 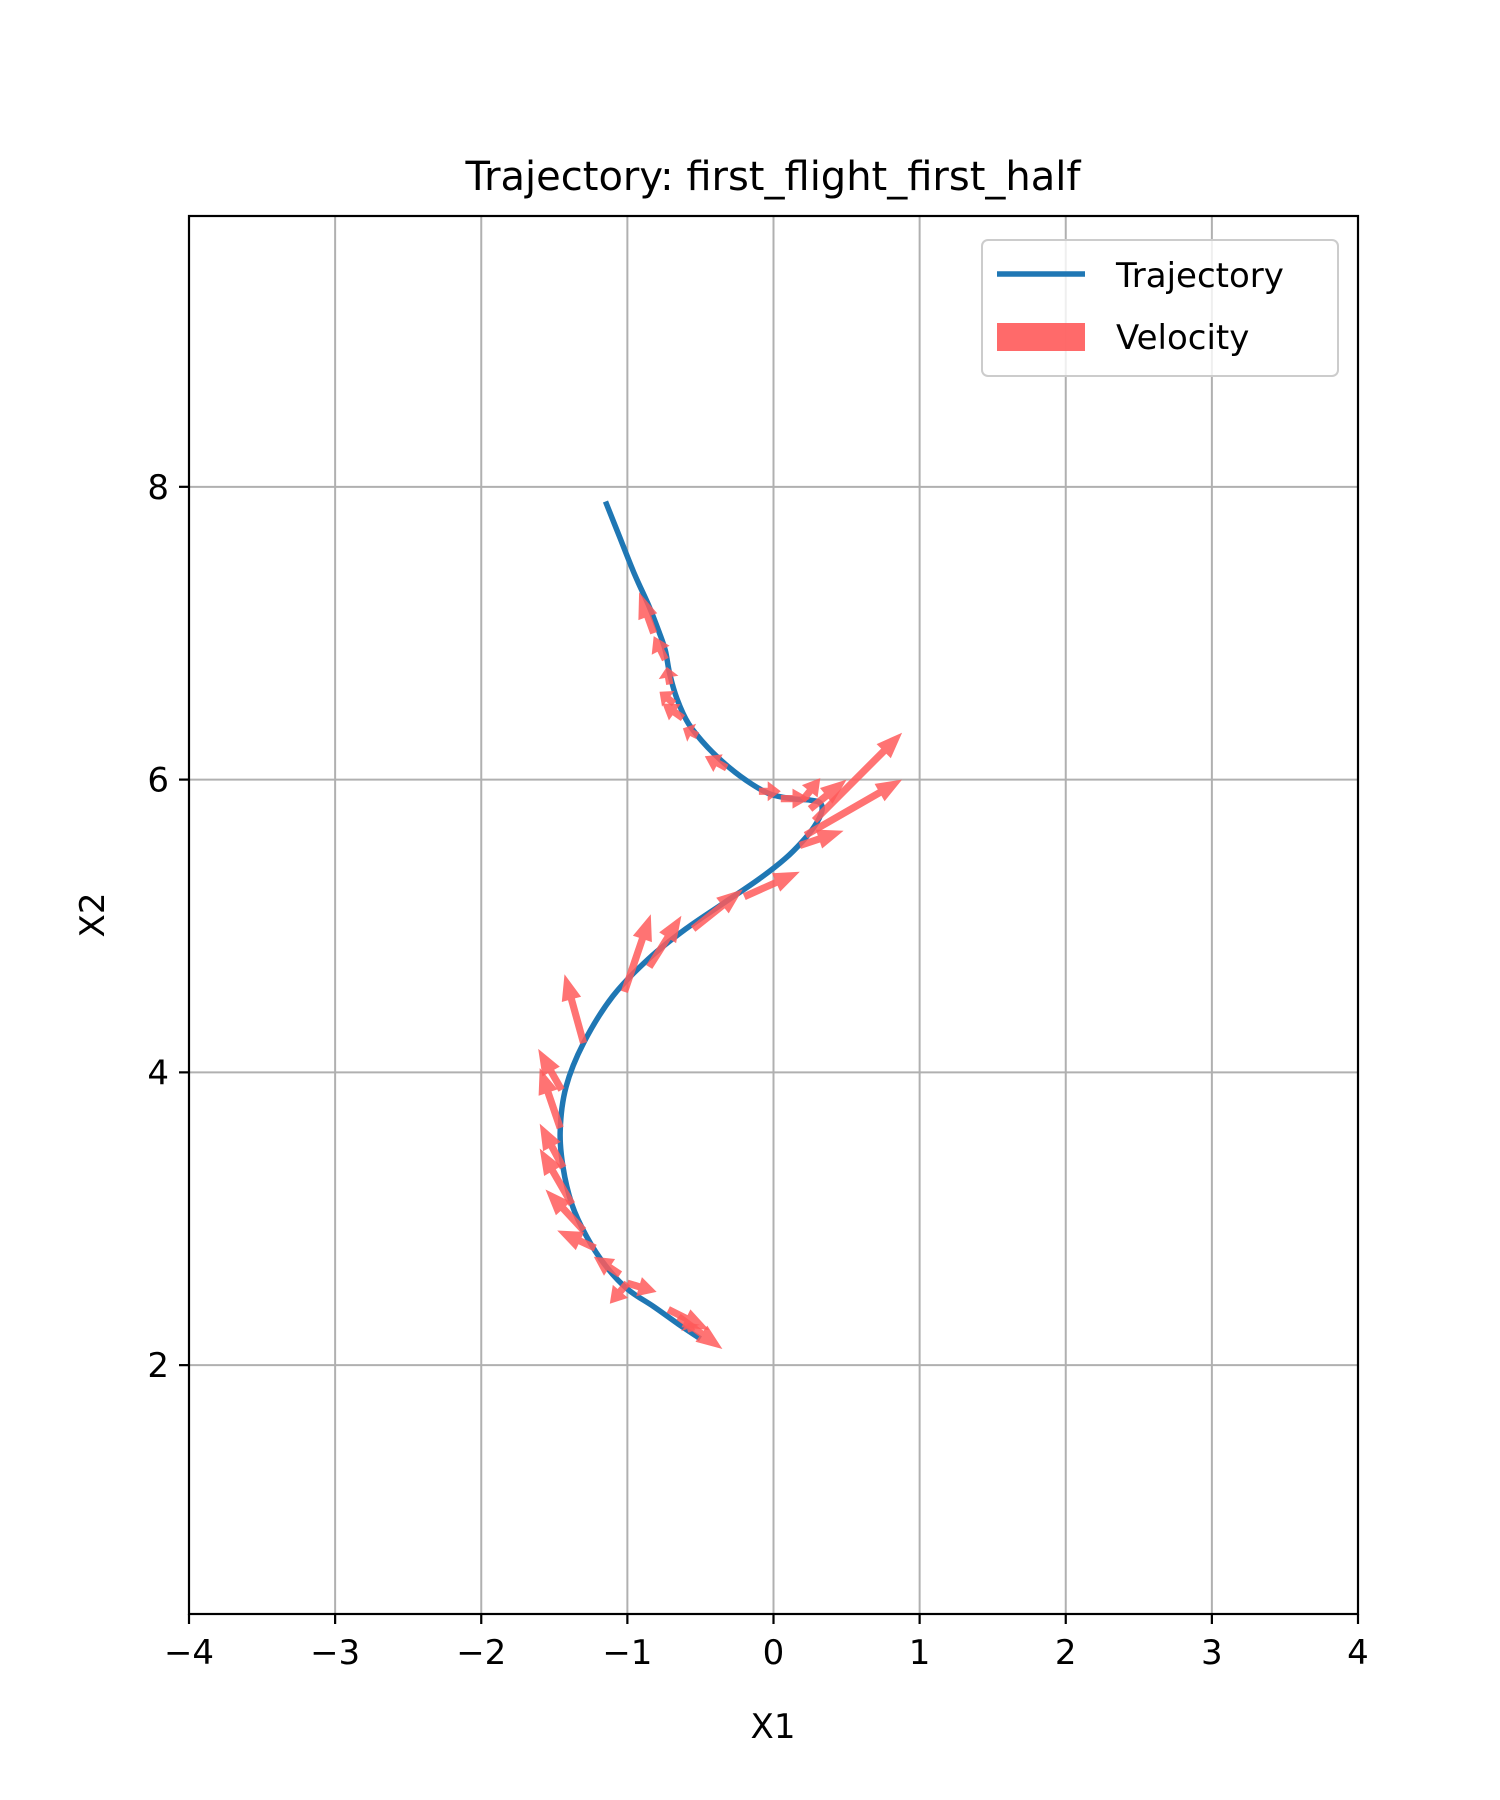 What do you see at coordinates (158, 488) in the screenshot?
I see `y-tick-label: 8` at bounding box center [158, 488].